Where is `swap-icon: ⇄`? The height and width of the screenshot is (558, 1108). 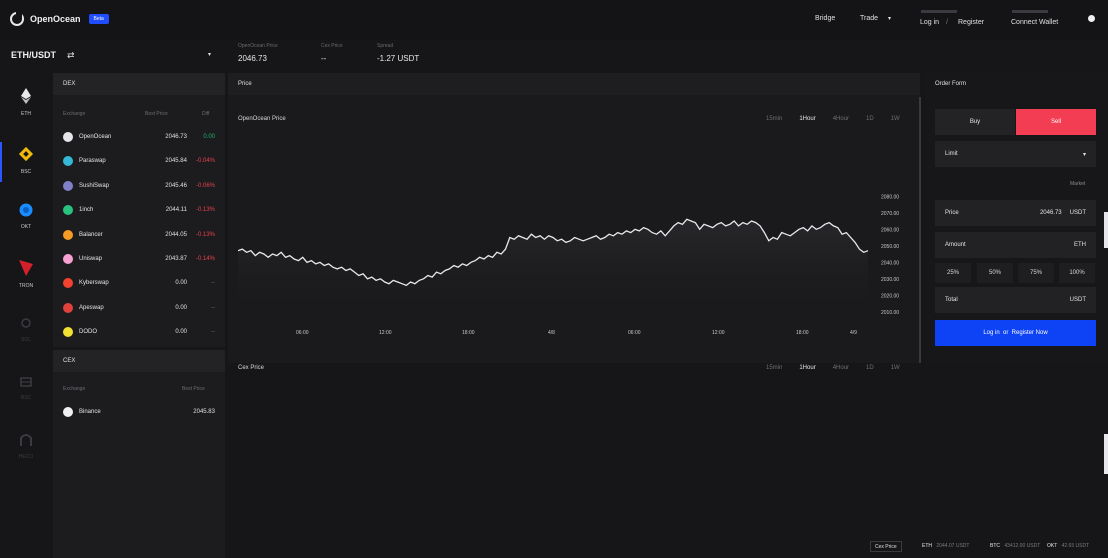 swap-icon: ⇄ is located at coordinates (71, 55).